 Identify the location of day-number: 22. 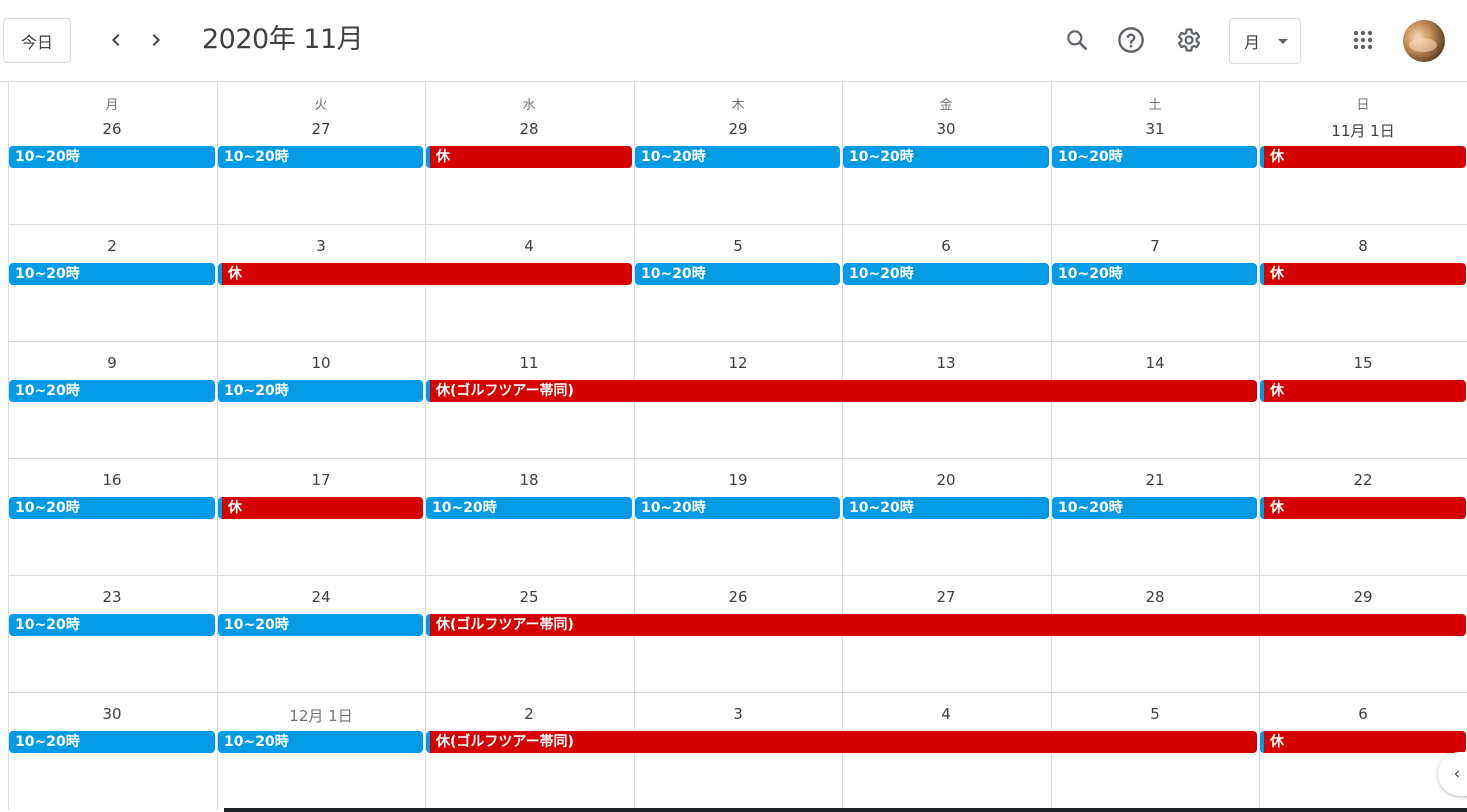
(1363, 480).